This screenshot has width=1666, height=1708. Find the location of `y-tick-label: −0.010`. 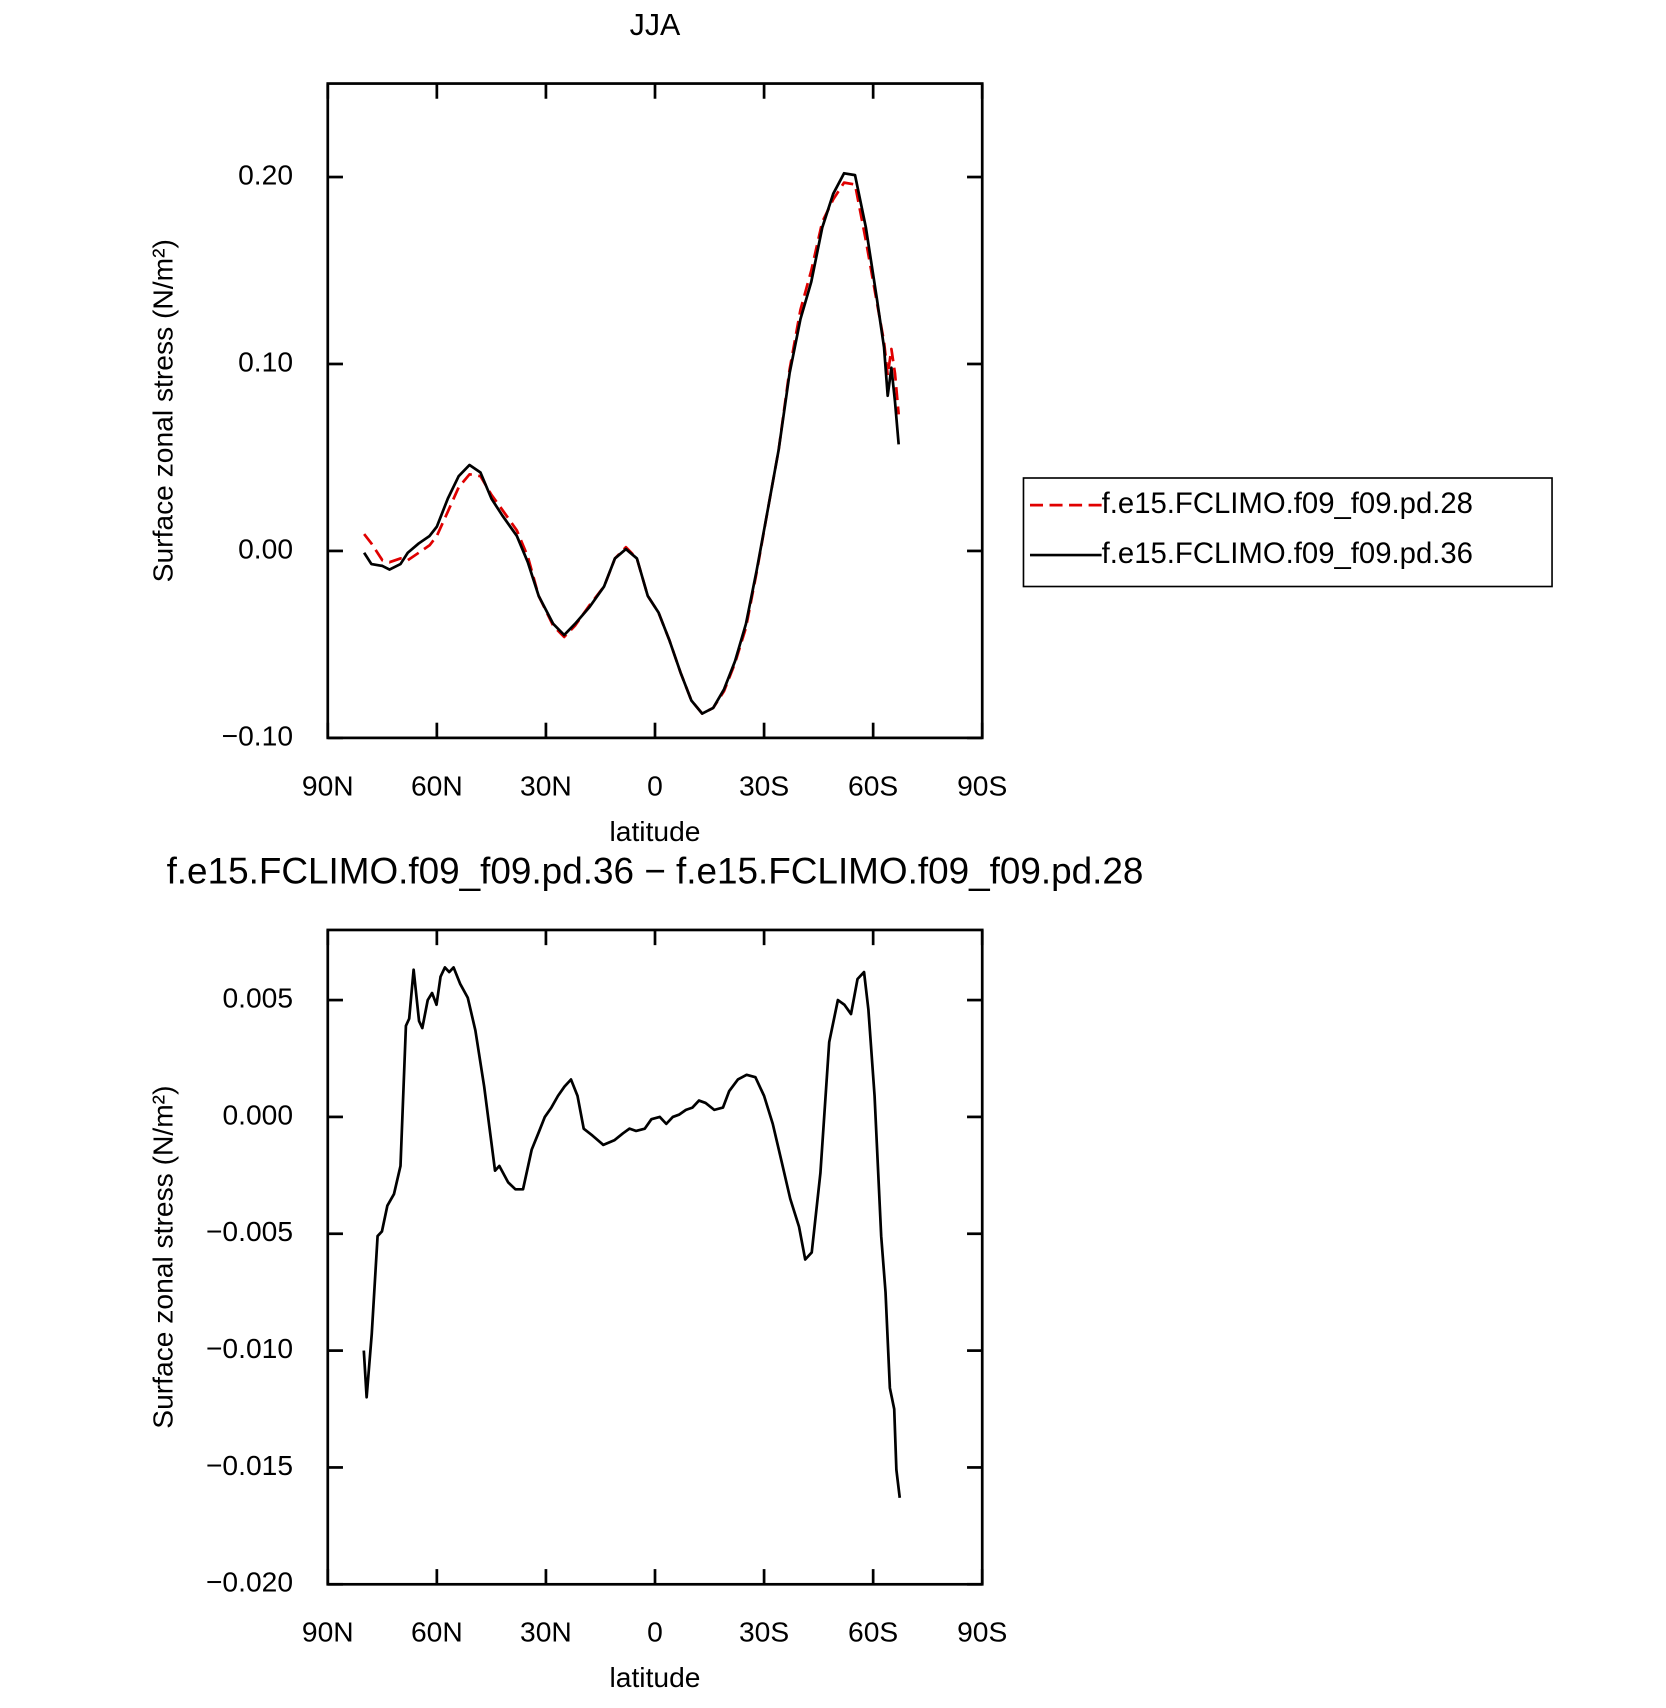

y-tick-label: −0.010 is located at coordinates (249, 1348).